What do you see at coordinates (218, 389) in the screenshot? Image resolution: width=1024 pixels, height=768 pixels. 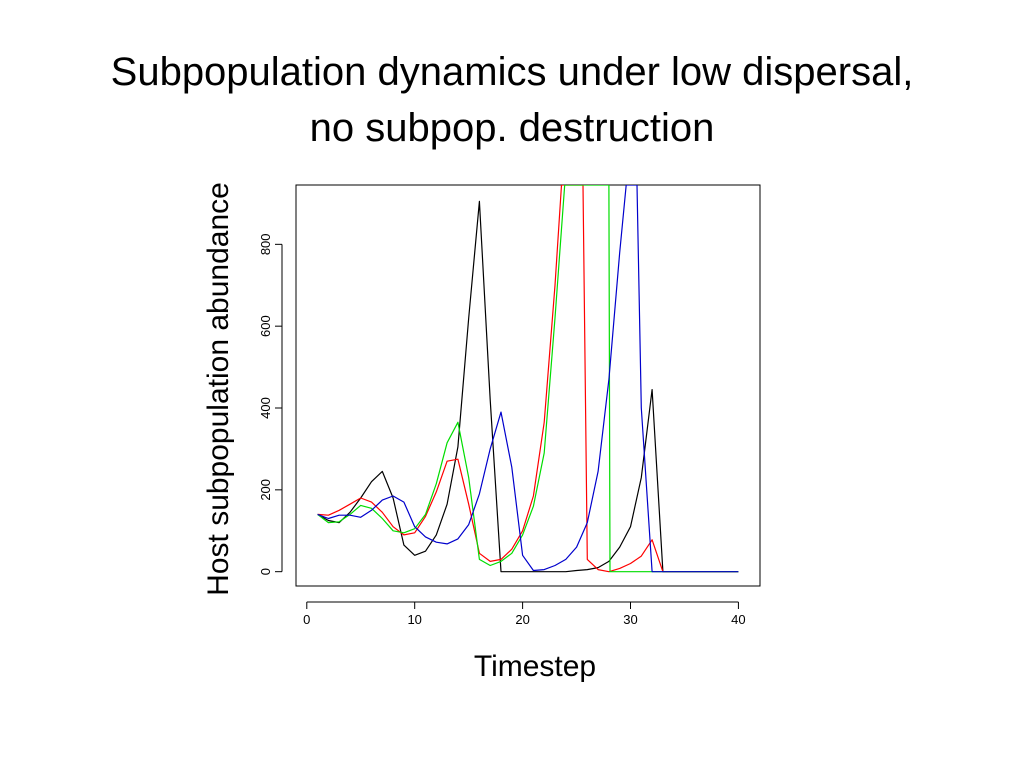 I see `y-axis-label: Host subpopulation abundance` at bounding box center [218, 389].